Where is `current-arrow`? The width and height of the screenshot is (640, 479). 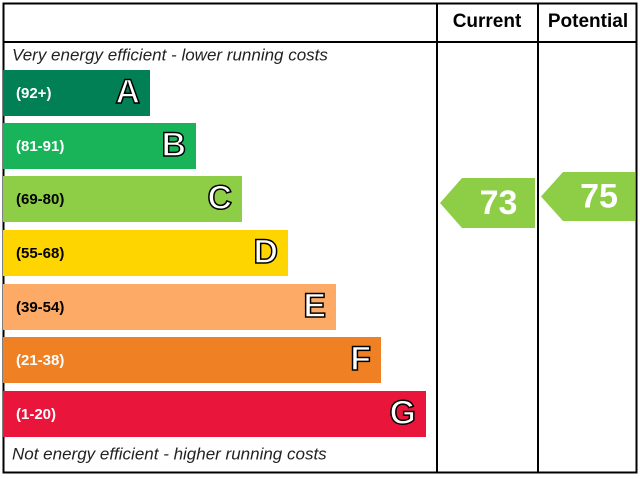 current-arrow is located at coordinates (487, 203).